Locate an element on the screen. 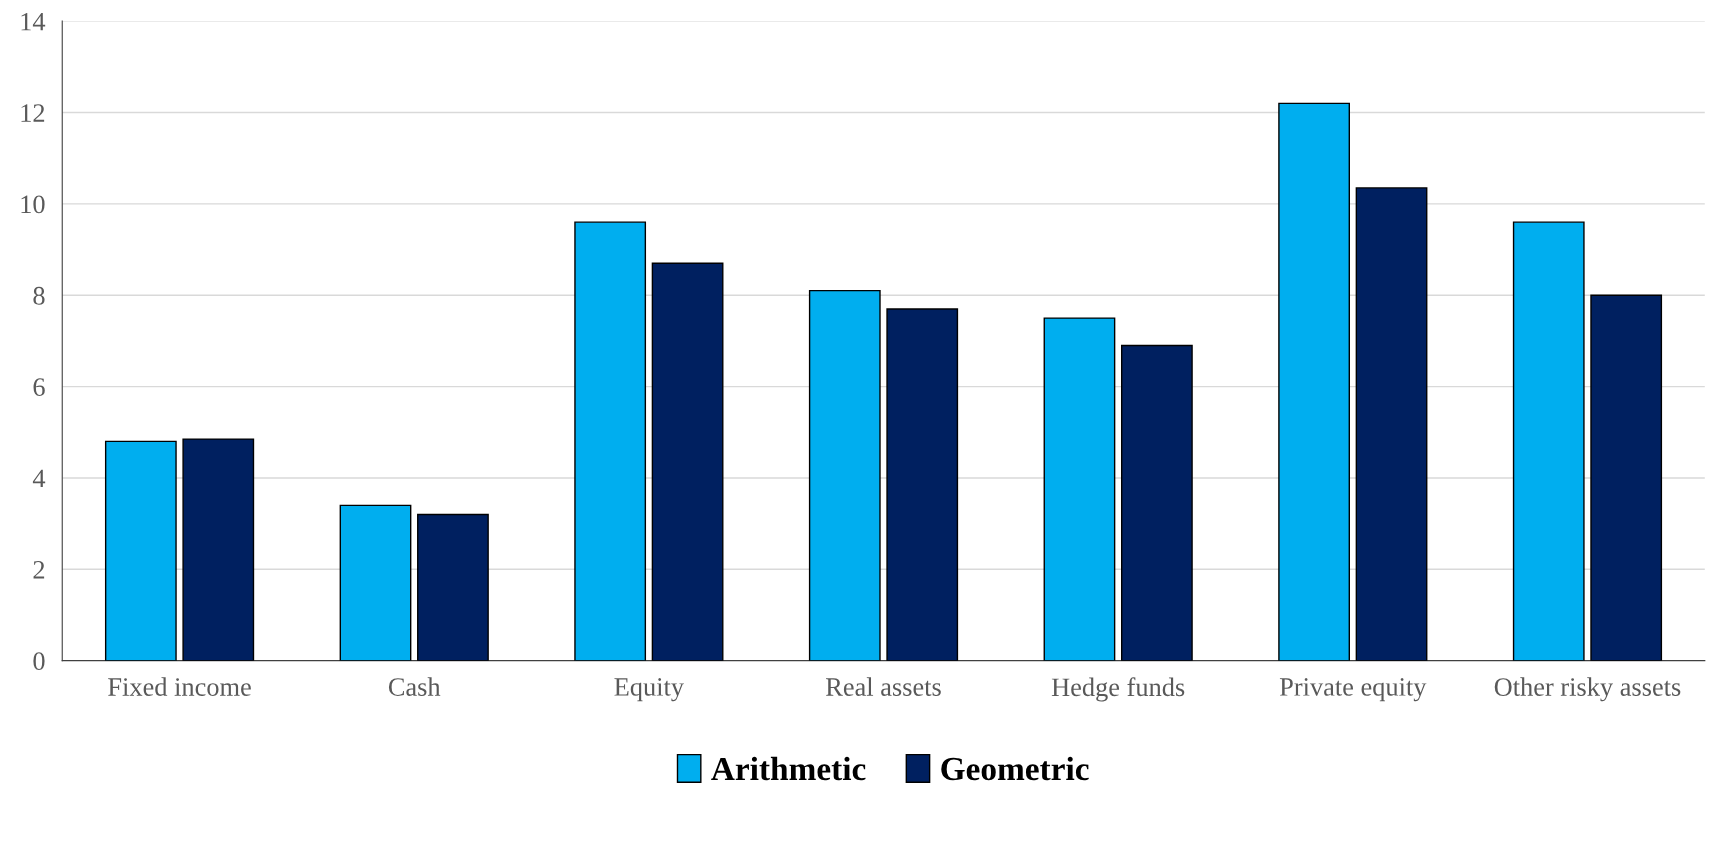 The image size is (1729, 847). x-tick-label: Fixed income is located at coordinates (179, 686).